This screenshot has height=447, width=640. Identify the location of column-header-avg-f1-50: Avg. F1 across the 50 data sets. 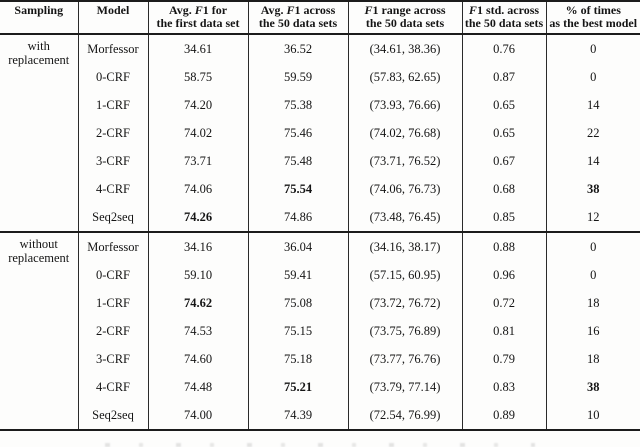
(297, 18).